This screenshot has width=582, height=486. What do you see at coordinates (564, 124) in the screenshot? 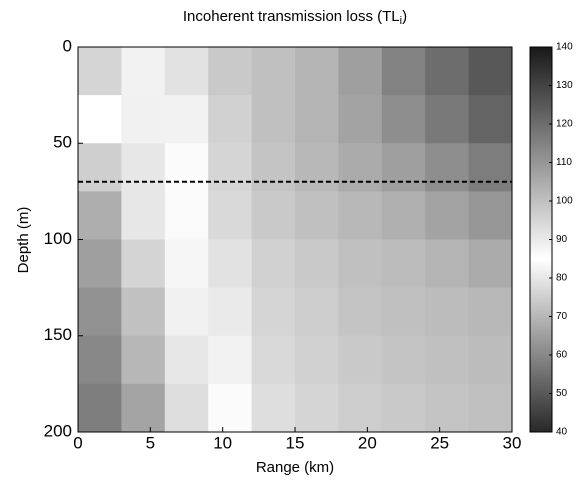
I see `colorbar-tick-label: 120` at bounding box center [564, 124].